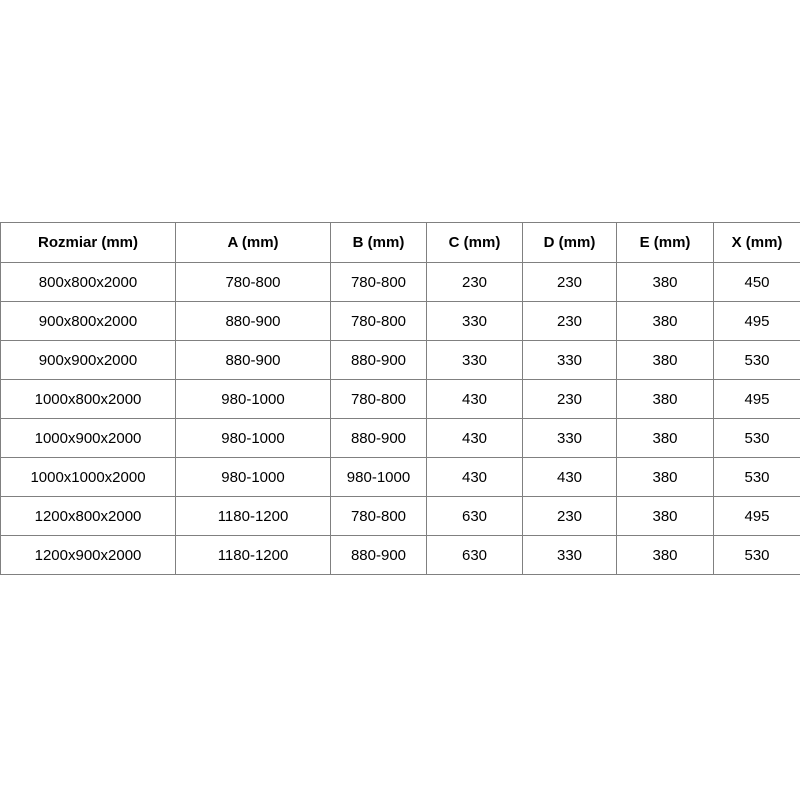 This screenshot has width=800, height=800. What do you see at coordinates (88, 360) in the screenshot?
I see `table-cell: 900x900x2000` at bounding box center [88, 360].